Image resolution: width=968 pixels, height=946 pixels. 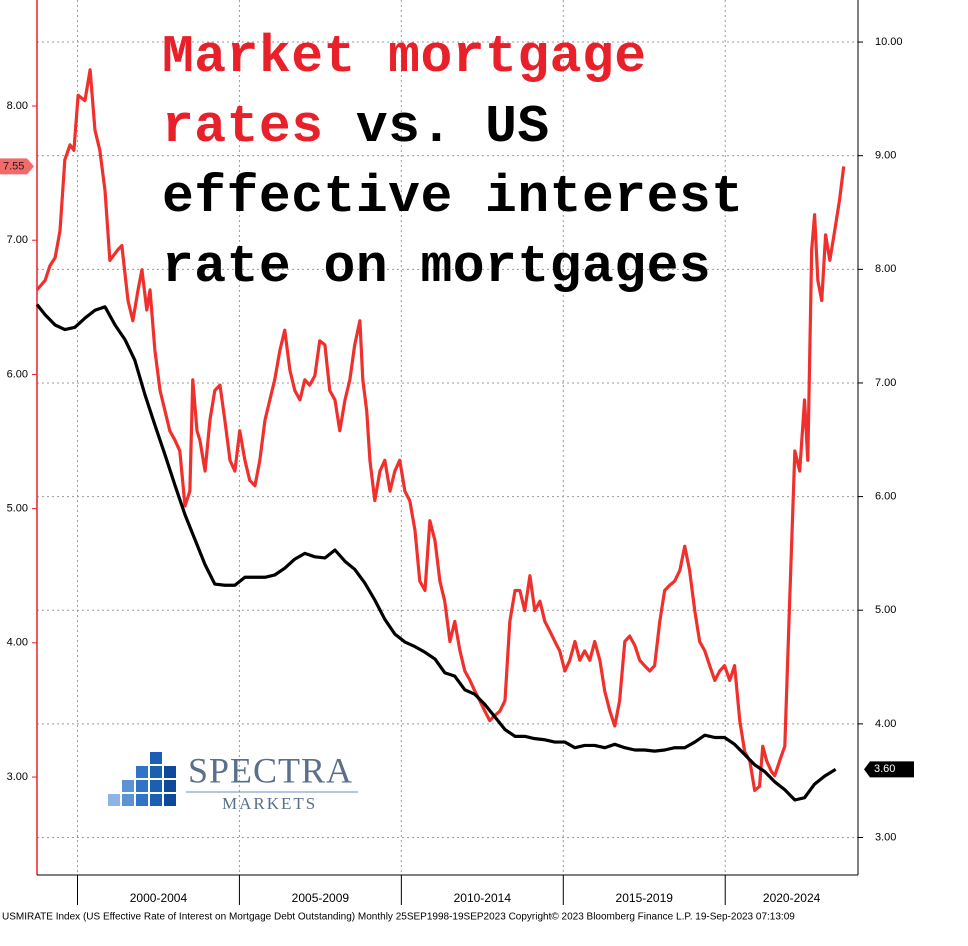 What do you see at coordinates (13, 166) in the screenshot?
I see `last-value-label: 7.55` at bounding box center [13, 166].